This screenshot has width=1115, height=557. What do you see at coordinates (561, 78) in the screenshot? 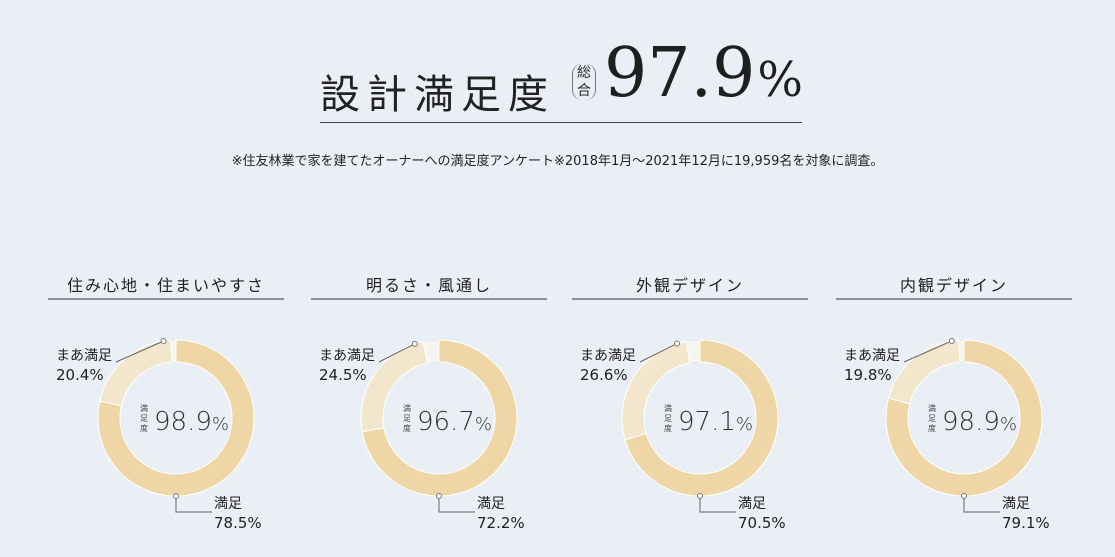
I see `headline: 設計満足度 総 合 97.9%` at bounding box center [561, 78].